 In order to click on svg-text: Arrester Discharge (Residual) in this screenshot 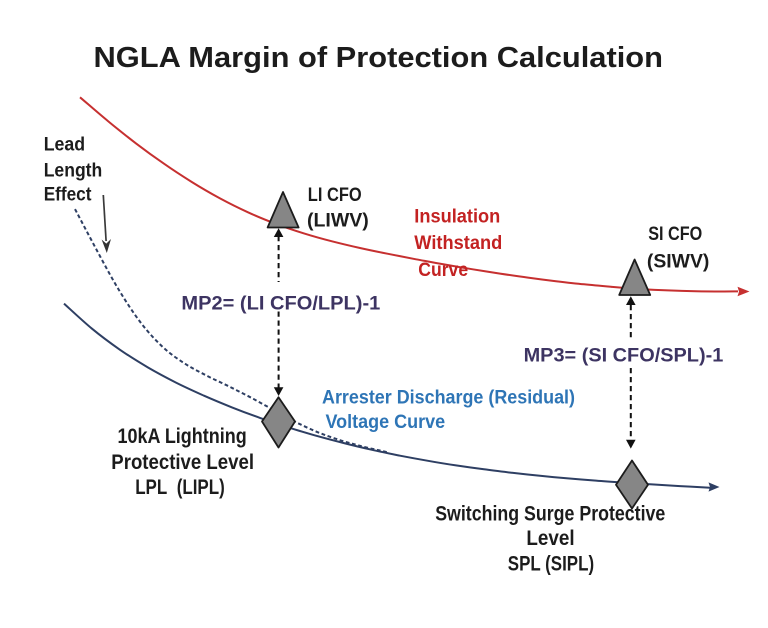, I will do `click(448, 397)`.